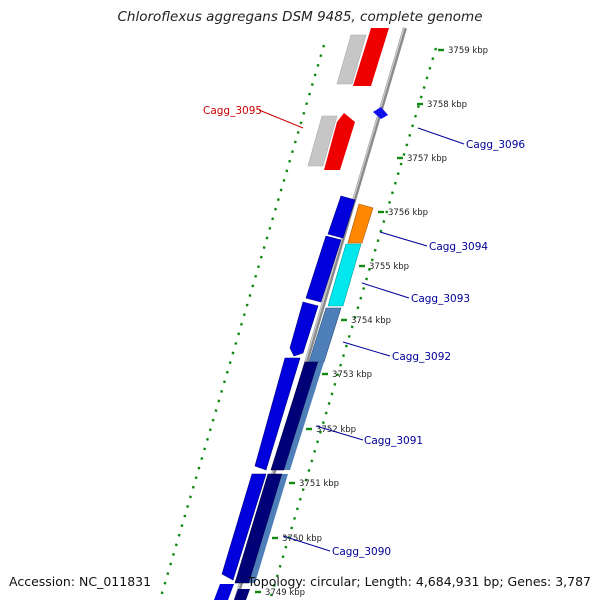 Image resolution: width=600 pixels, height=604 pixels. What do you see at coordinates (268, 528) in the screenshot?
I see `gene-feature-cagg3090-b` at bounding box center [268, 528].